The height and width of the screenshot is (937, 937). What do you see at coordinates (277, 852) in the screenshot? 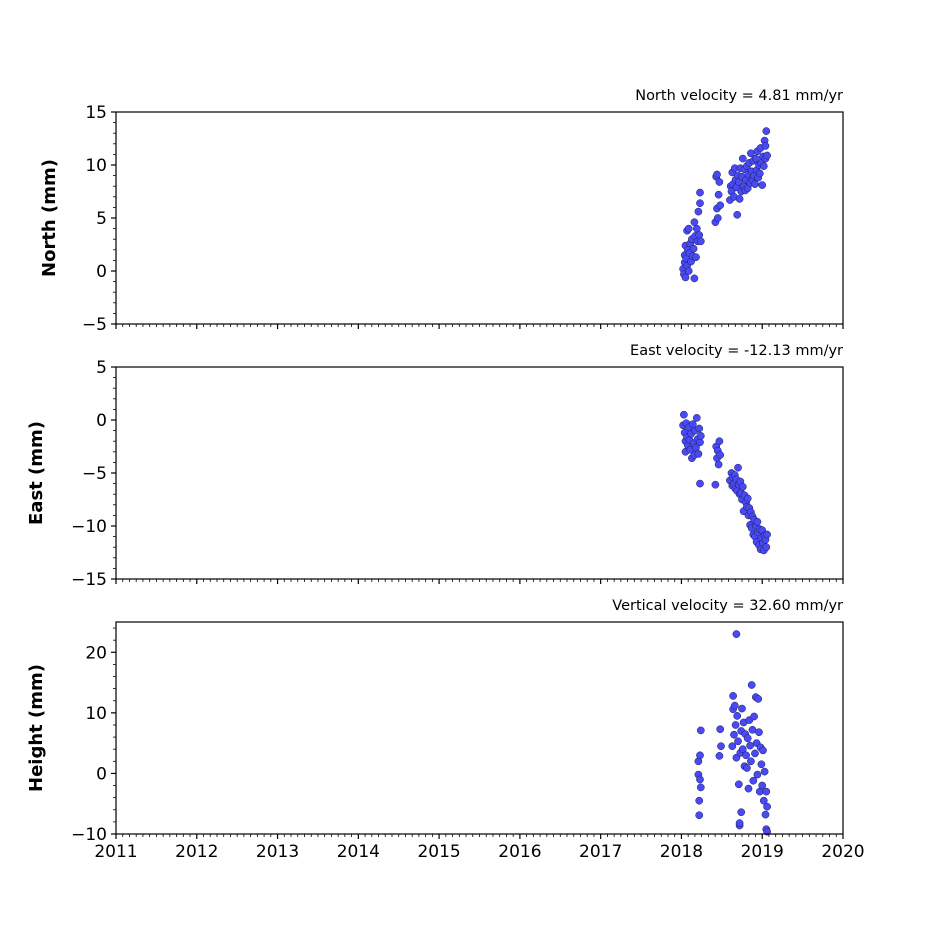
I see `height-x-tick-label: 2013` at bounding box center [277, 852].